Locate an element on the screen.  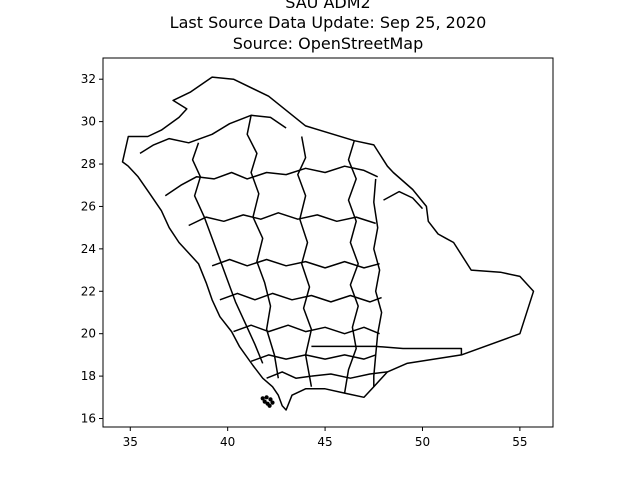
y-tick-label: 24 is located at coordinates (88, 249).